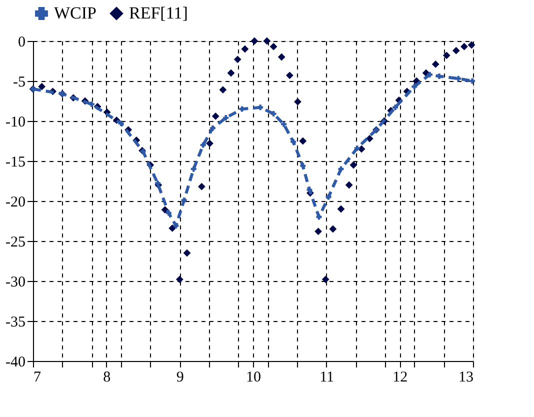 This screenshot has width=534, height=417. Describe the element at coordinates (75, 13) in the screenshot. I see `legend-label: WCIP` at that location.